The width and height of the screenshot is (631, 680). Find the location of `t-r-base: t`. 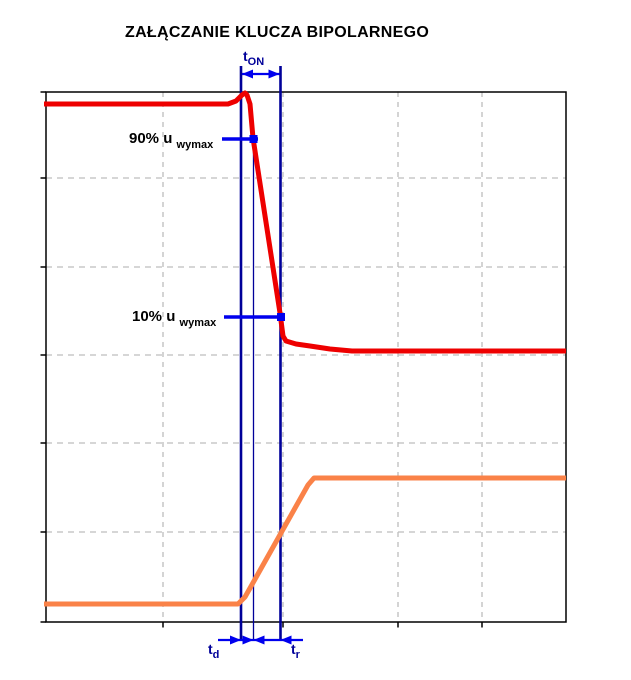

t-r-base: t is located at coordinates (293, 649).